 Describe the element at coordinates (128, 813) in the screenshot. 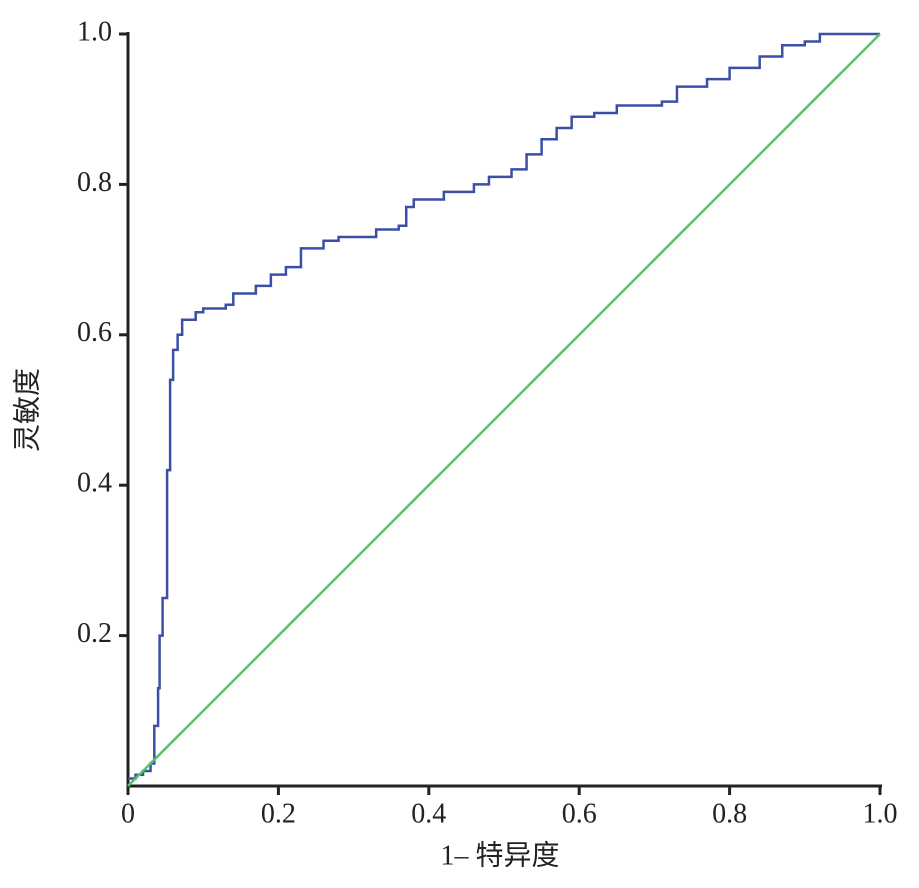

I see `x-tick-label: 0` at that location.